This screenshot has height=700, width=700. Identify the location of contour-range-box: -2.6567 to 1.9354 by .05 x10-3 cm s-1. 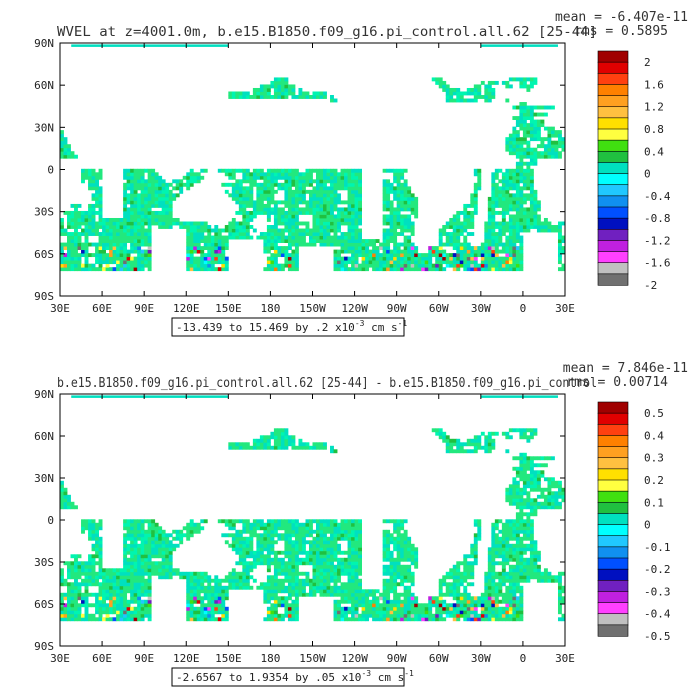
(292, 677).